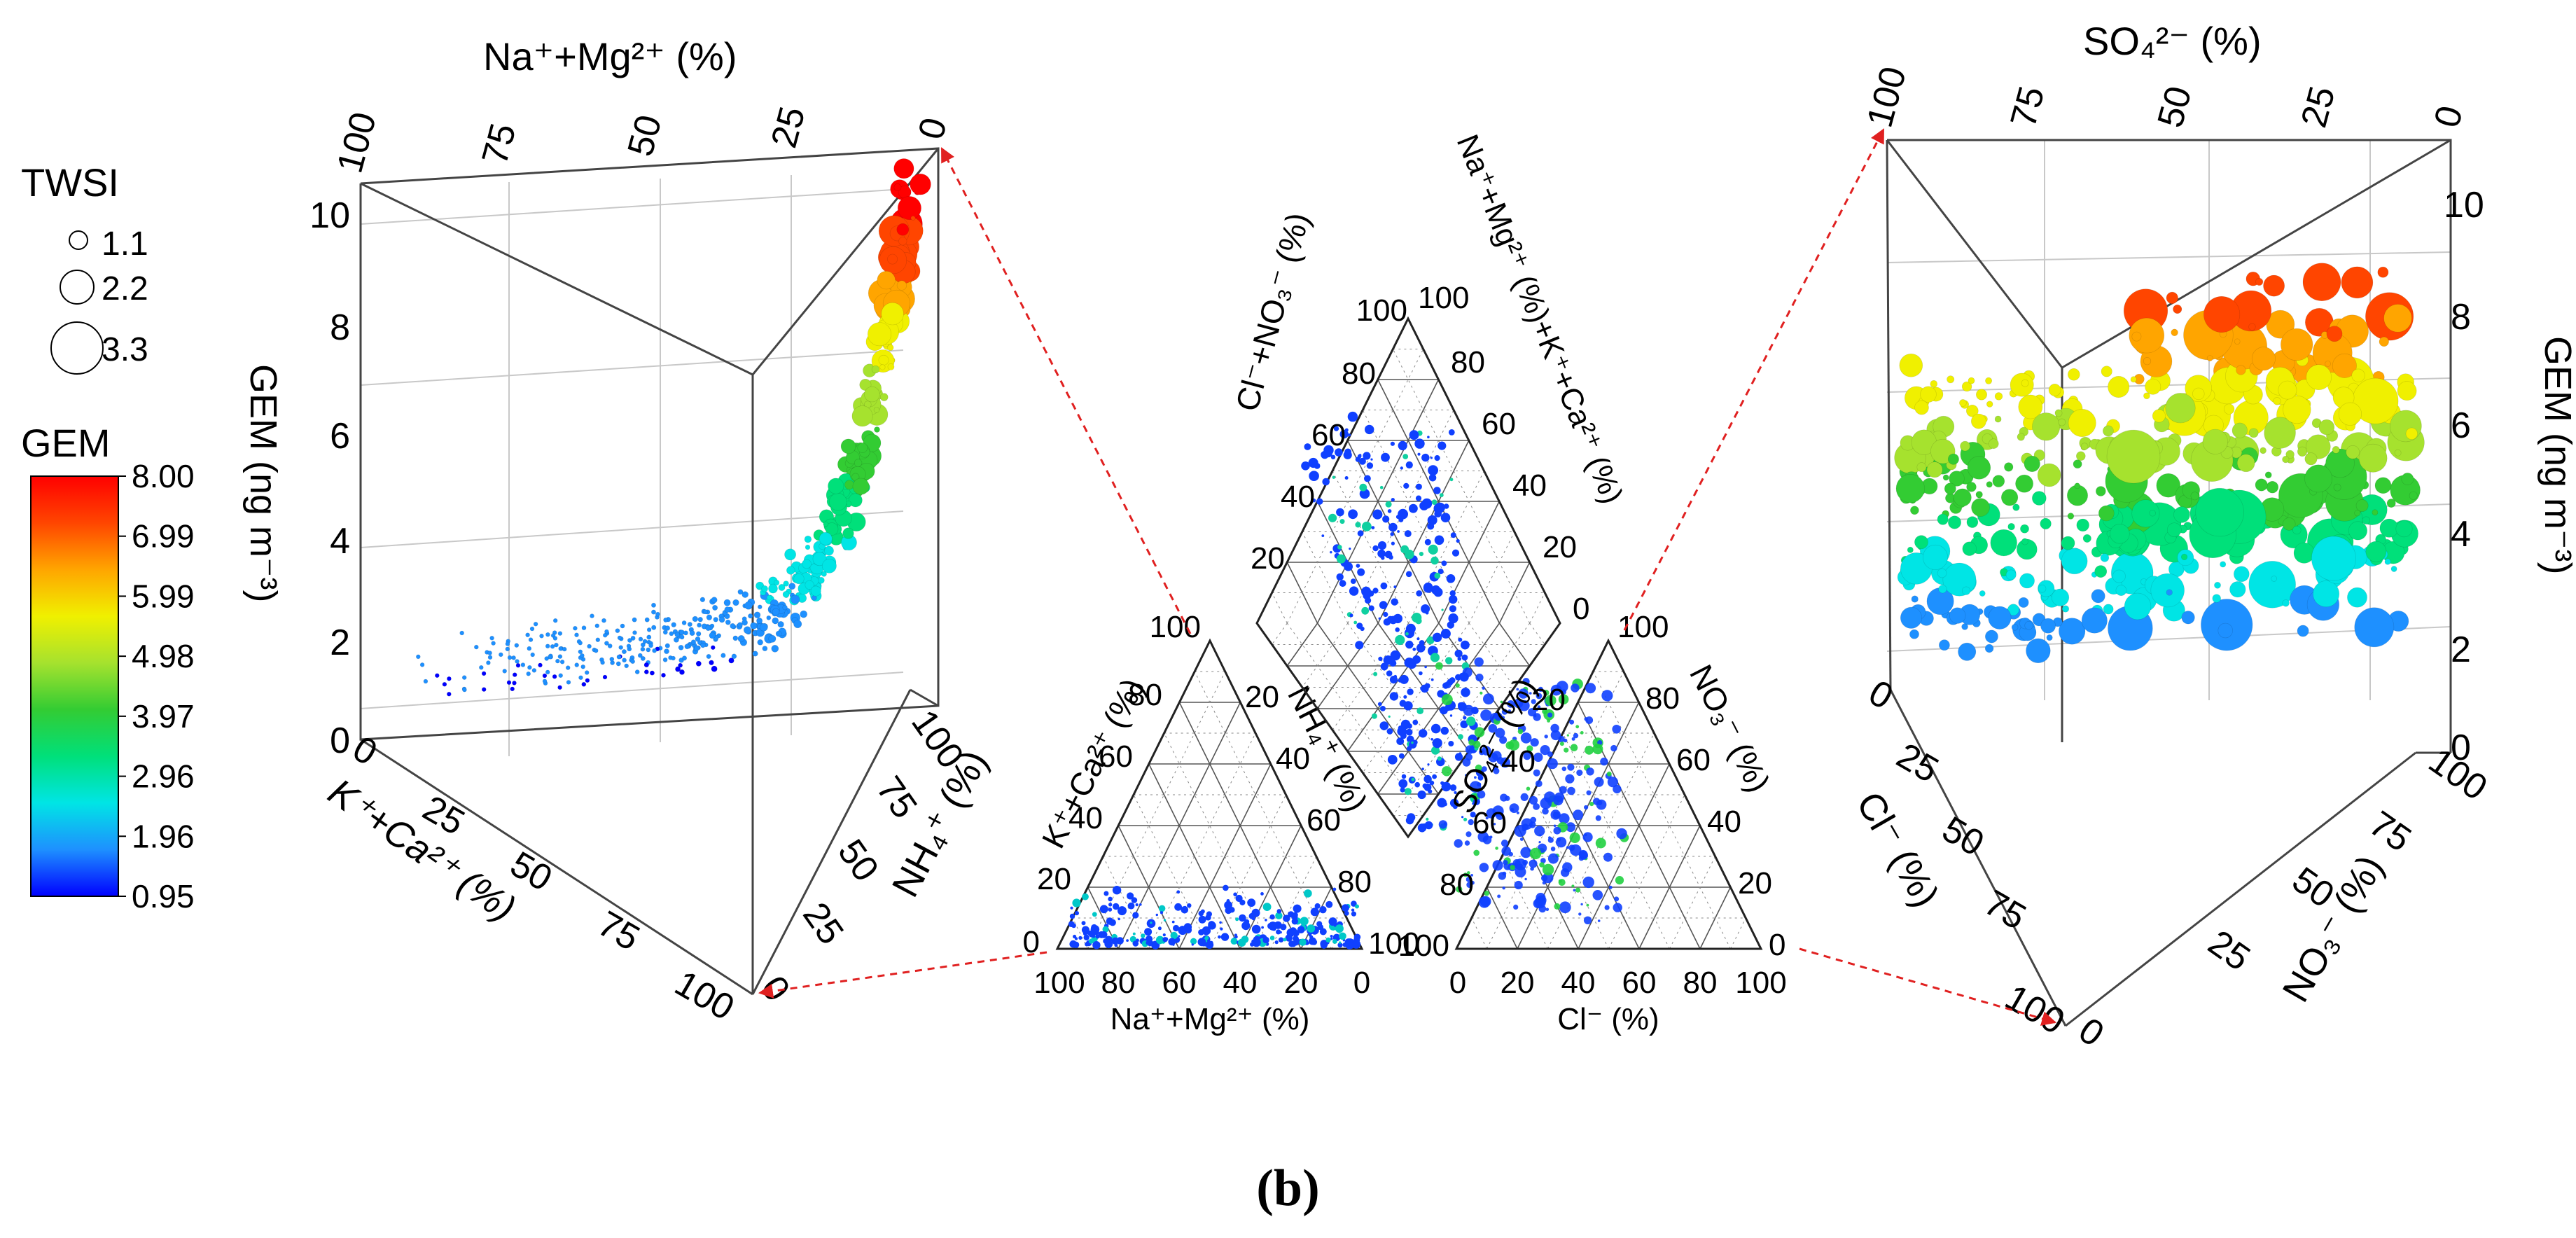 Image resolution: width=2576 pixels, height=1238 pixels. Describe the element at coordinates (1066, 390) in the screenshot. I see `arrow-to-left-3d-top` at that location.